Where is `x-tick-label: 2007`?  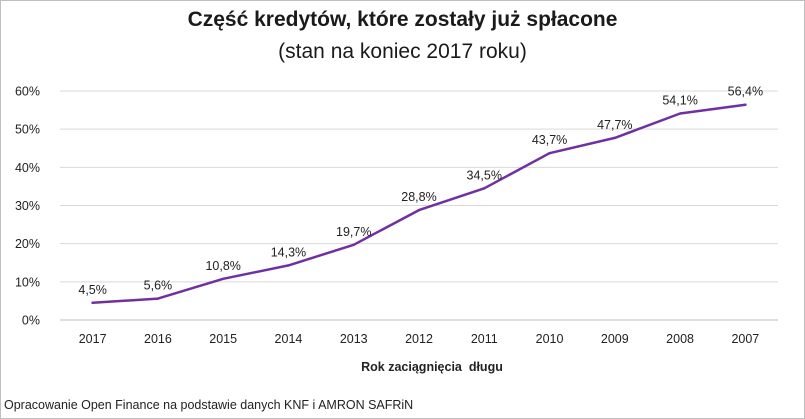
x-tick-label: 2007 is located at coordinates (745, 339).